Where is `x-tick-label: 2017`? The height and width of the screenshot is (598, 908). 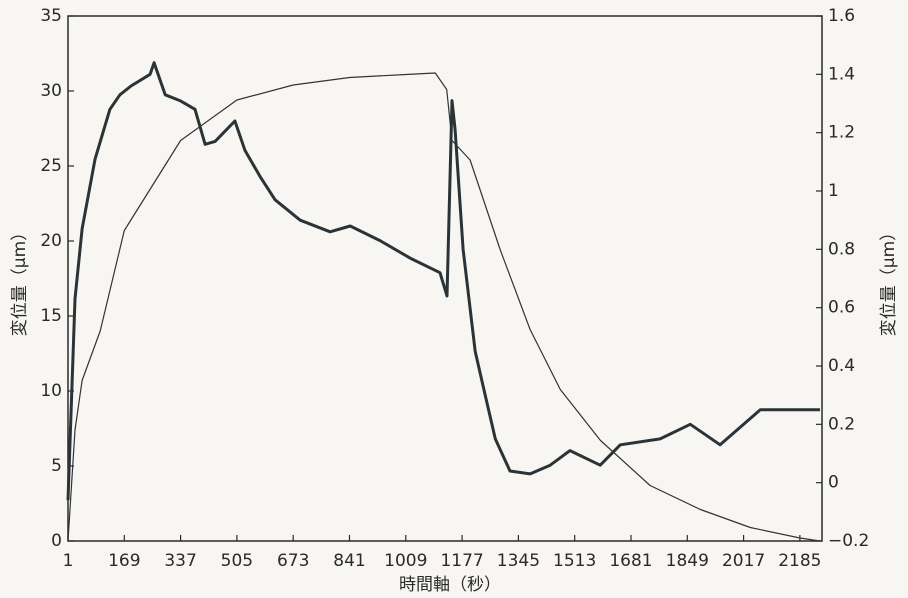
x-tick-label: 2017 is located at coordinates (743, 561).